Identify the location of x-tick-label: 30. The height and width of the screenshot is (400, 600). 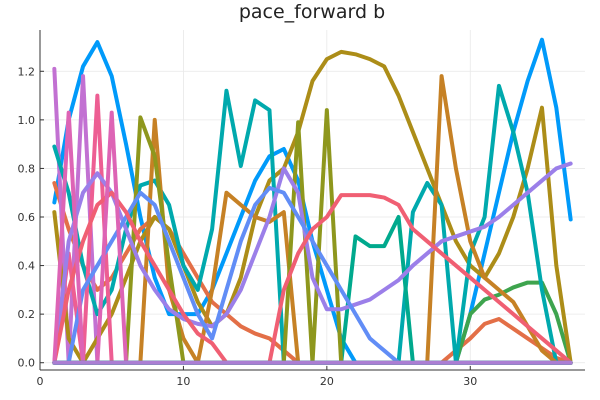
(470, 381).